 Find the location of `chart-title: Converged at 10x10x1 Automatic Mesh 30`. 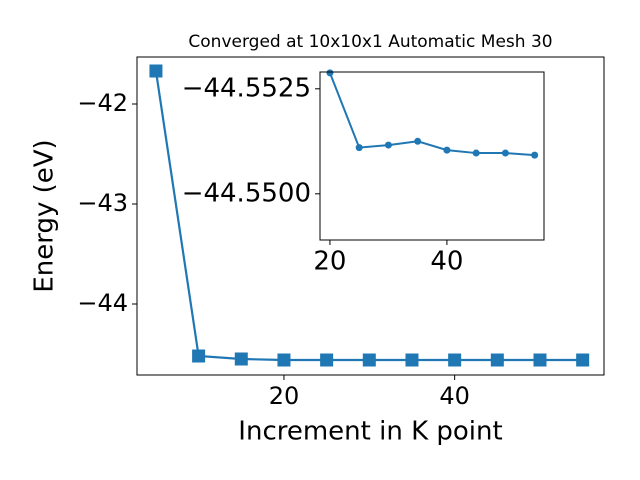

chart-title: Converged at 10x10x1 Automatic Mesh 30 is located at coordinates (370, 42).